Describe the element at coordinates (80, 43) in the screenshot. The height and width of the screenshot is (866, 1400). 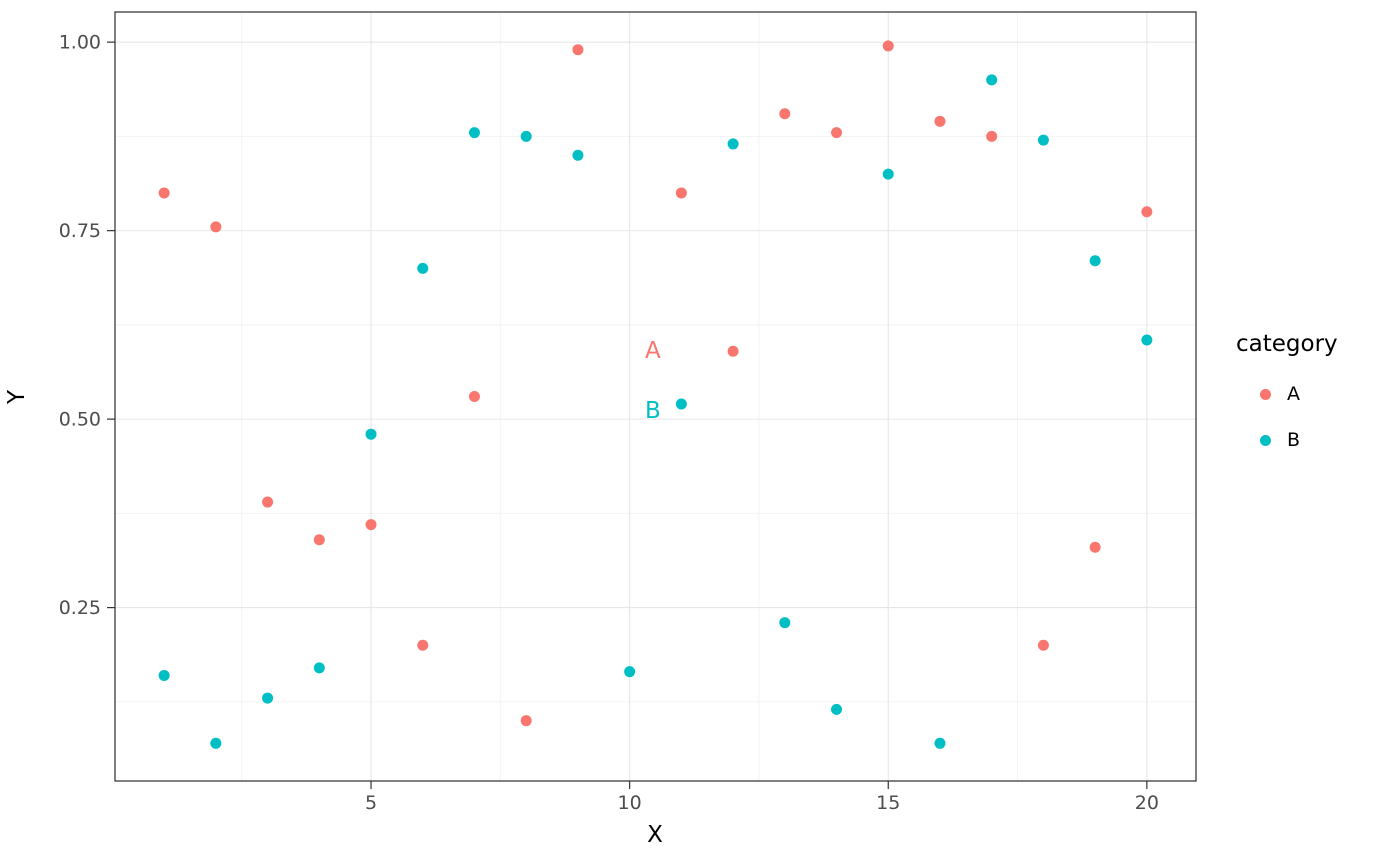
I see `y-tick-label: 1.00` at that location.